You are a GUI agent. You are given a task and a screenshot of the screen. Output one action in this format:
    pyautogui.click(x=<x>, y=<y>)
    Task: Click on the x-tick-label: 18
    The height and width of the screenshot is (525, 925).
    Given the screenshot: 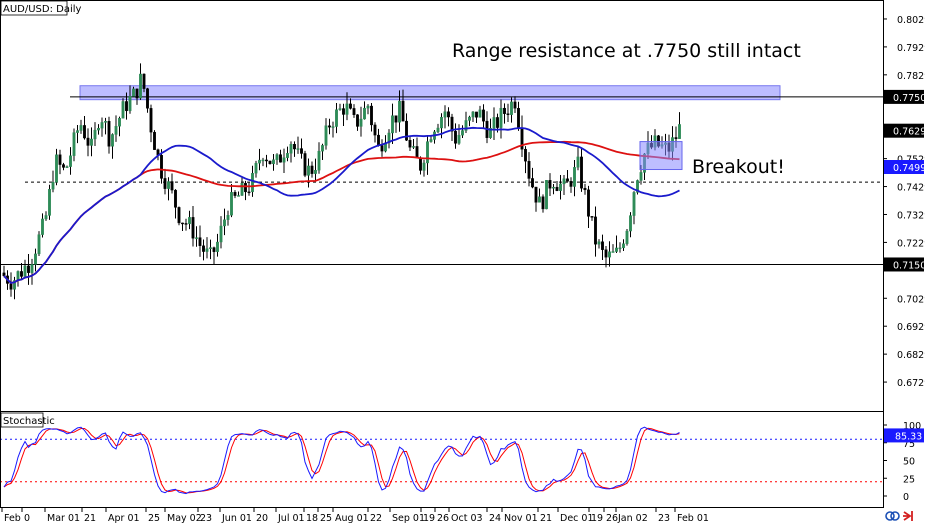 What is the action you would take?
    pyautogui.click(x=312, y=518)
    